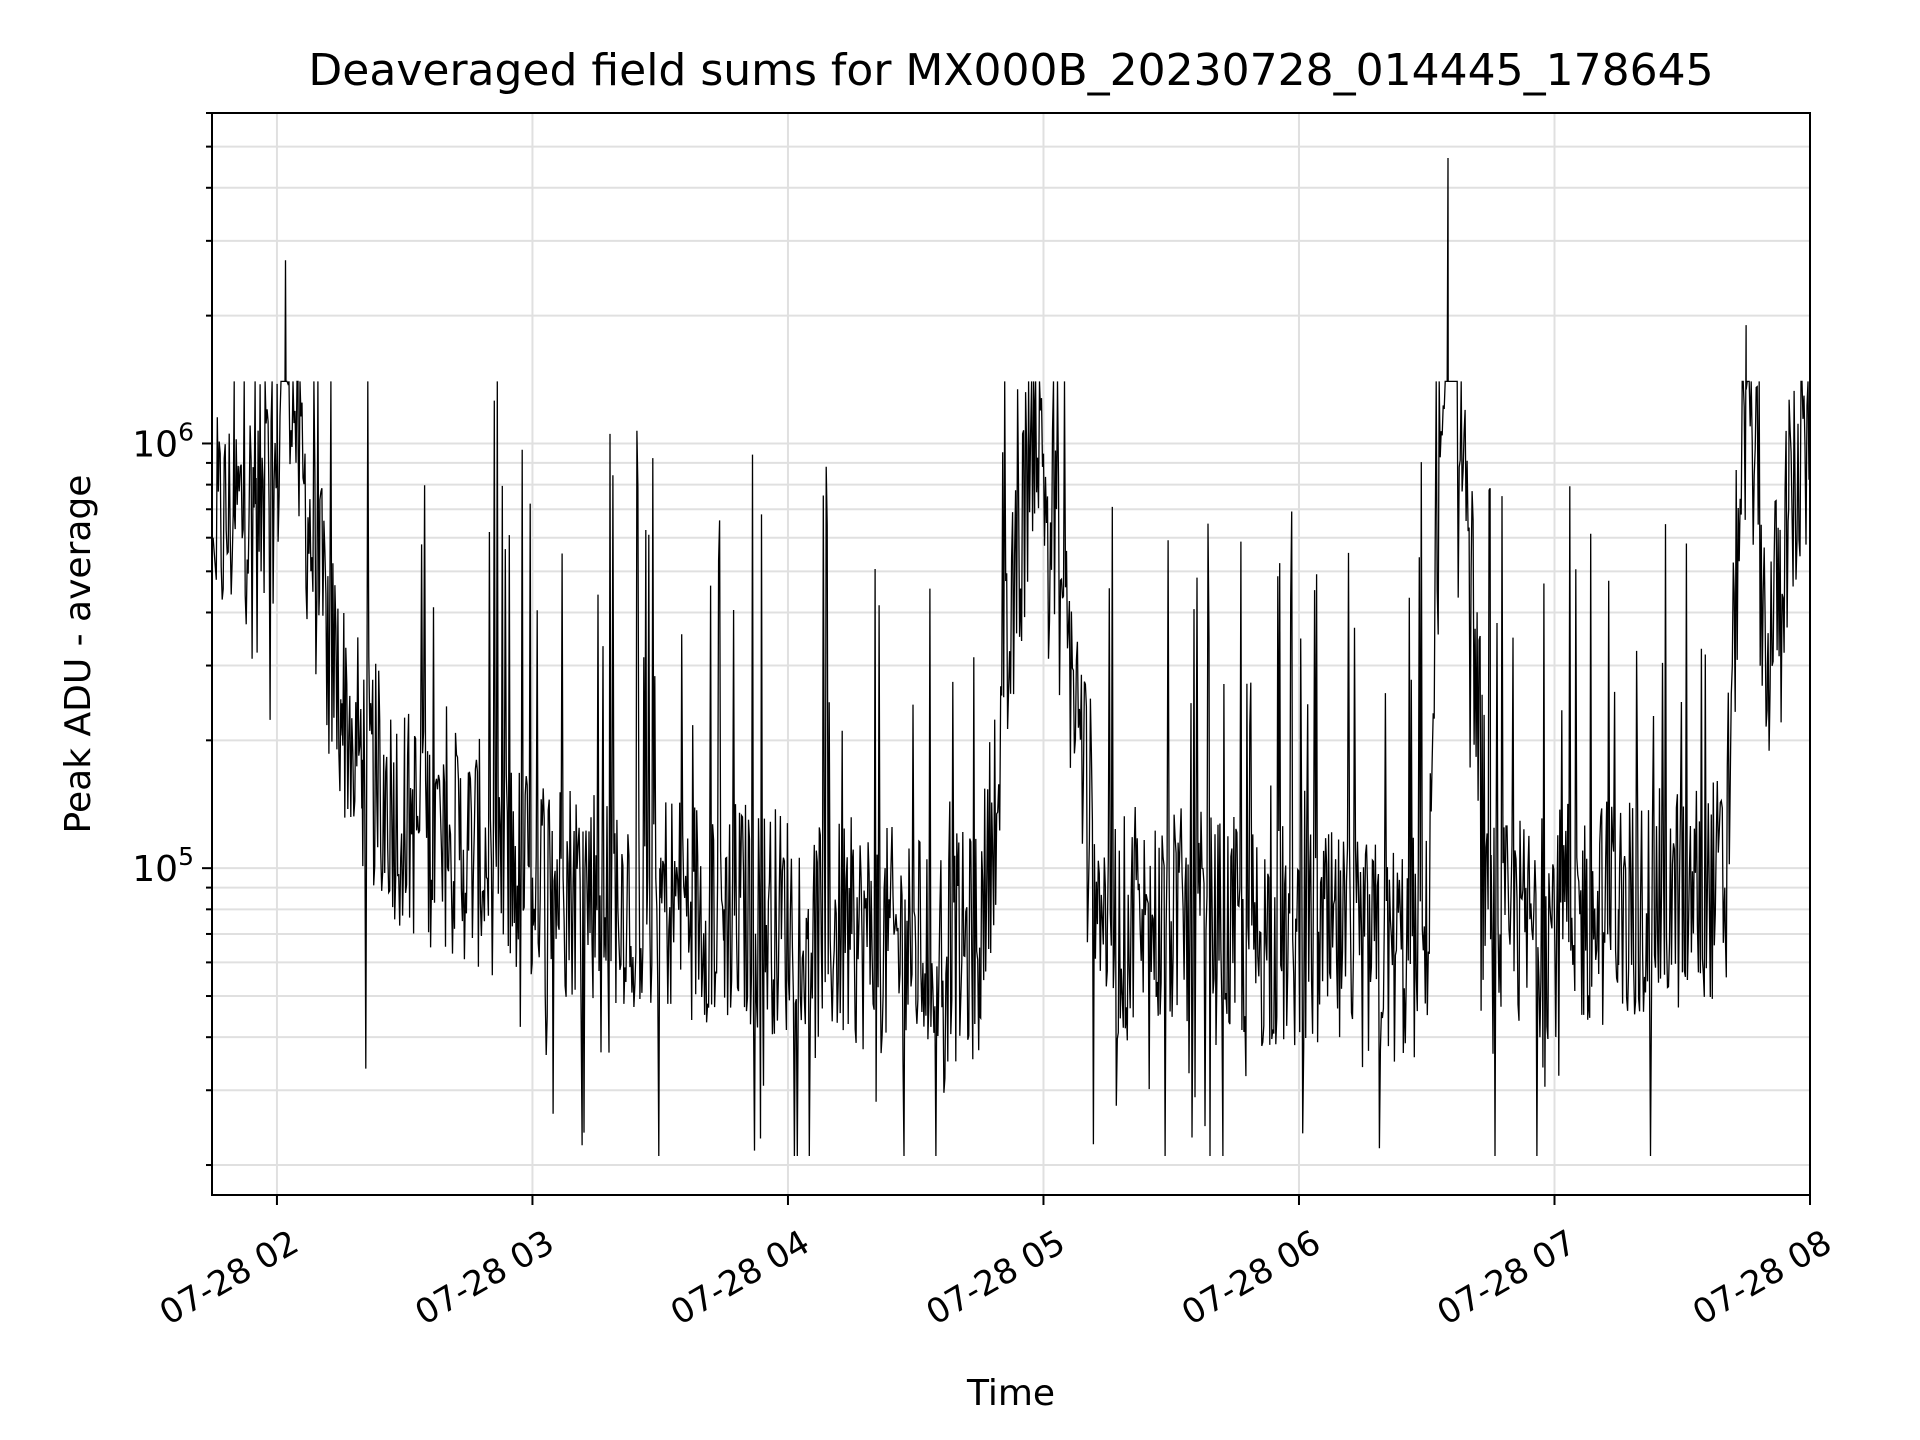 This screenshot has width=1920, height=1440. I want to click on y-tick-label: 10⁵, so click(163, 866).